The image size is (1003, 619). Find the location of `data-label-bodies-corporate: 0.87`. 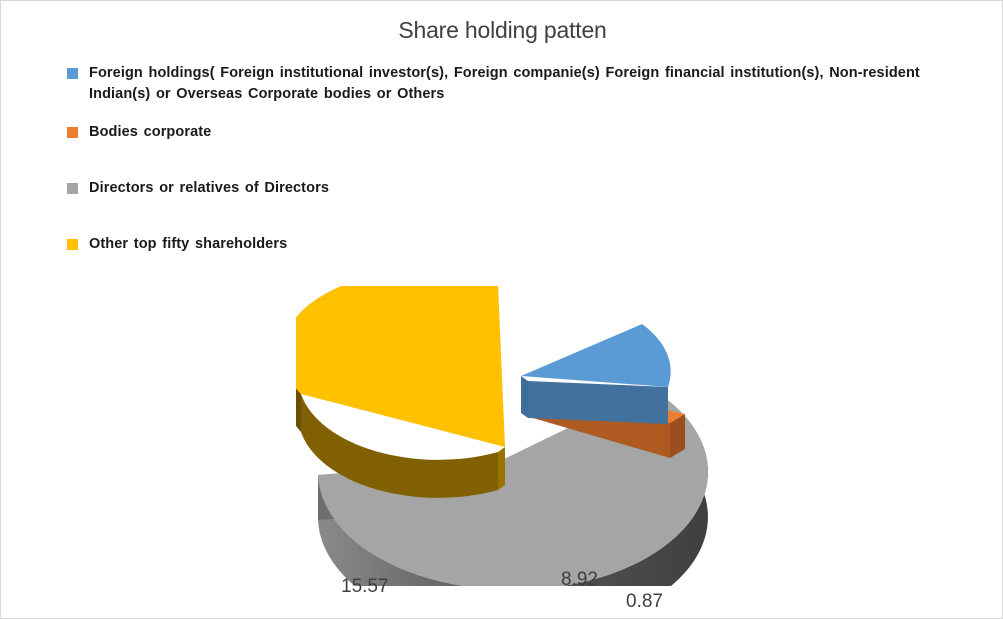

data-label-bodies-corporate: 0.87 is located at coordinates (644, 601).